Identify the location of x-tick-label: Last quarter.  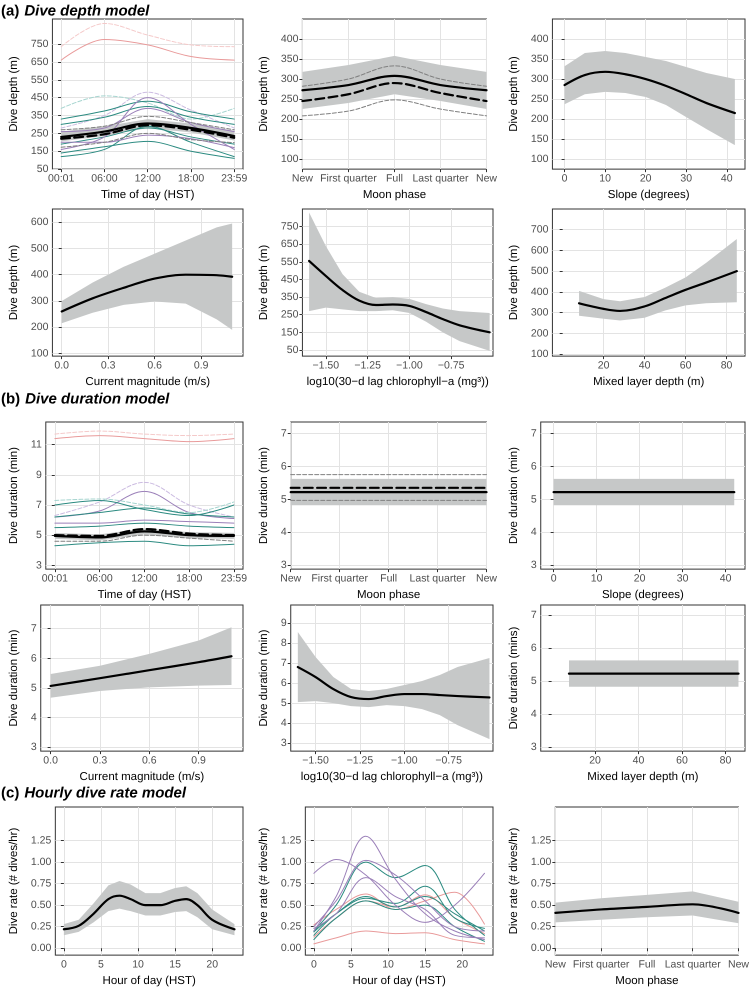
(693, 964).